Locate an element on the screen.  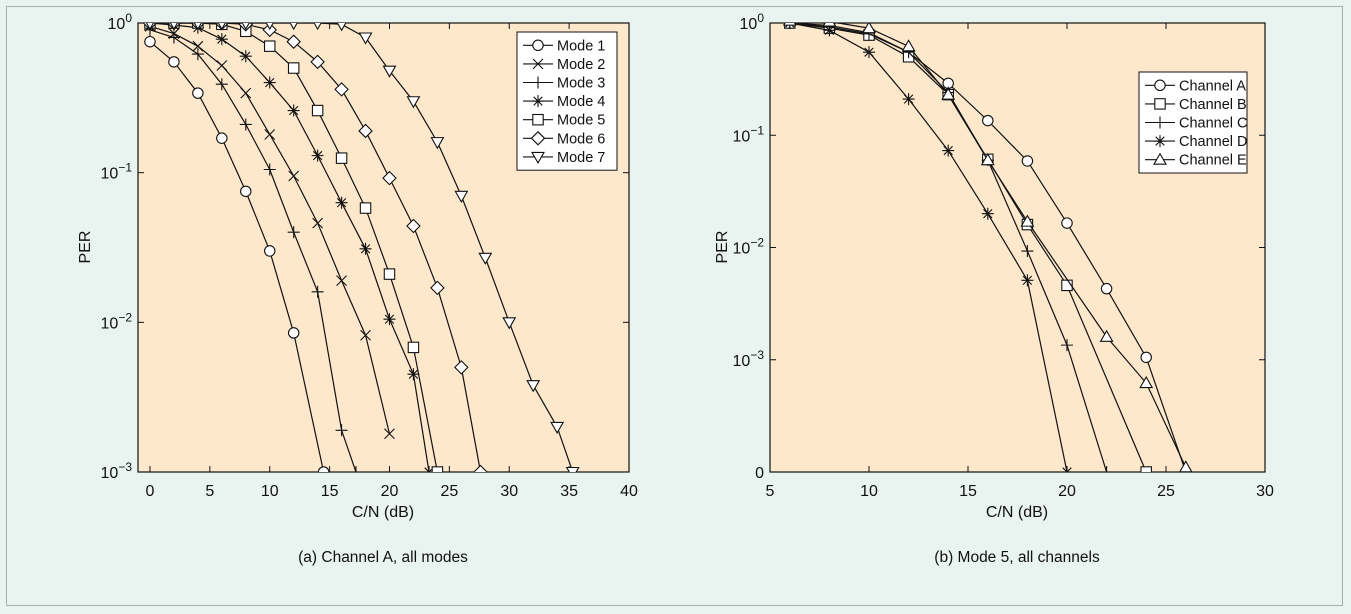
chart-a-legend-label: Mode 5 is located at coordinates (581, 121).